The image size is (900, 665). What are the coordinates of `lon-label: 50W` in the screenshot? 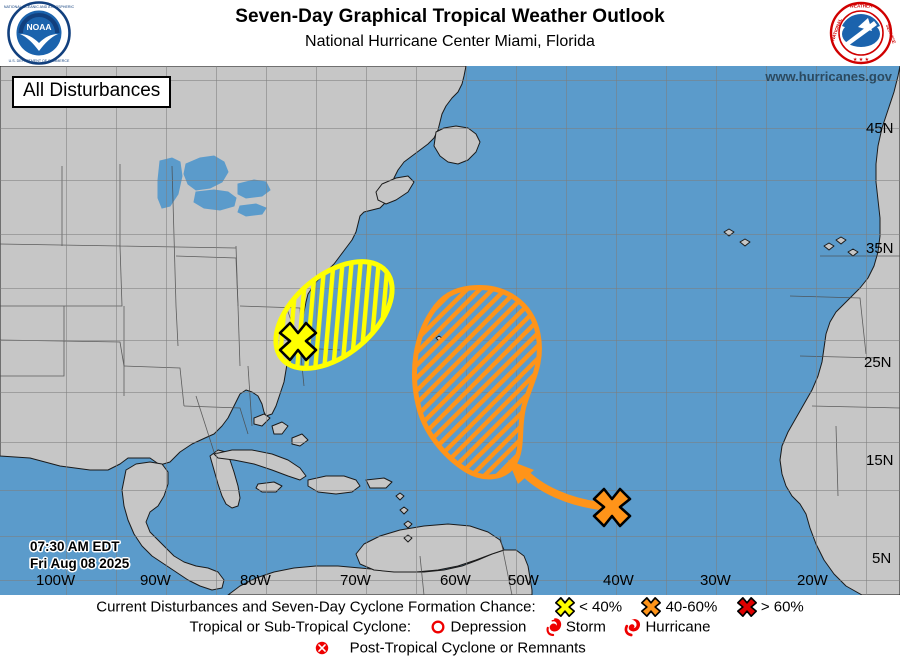 It's located at (523, 580).